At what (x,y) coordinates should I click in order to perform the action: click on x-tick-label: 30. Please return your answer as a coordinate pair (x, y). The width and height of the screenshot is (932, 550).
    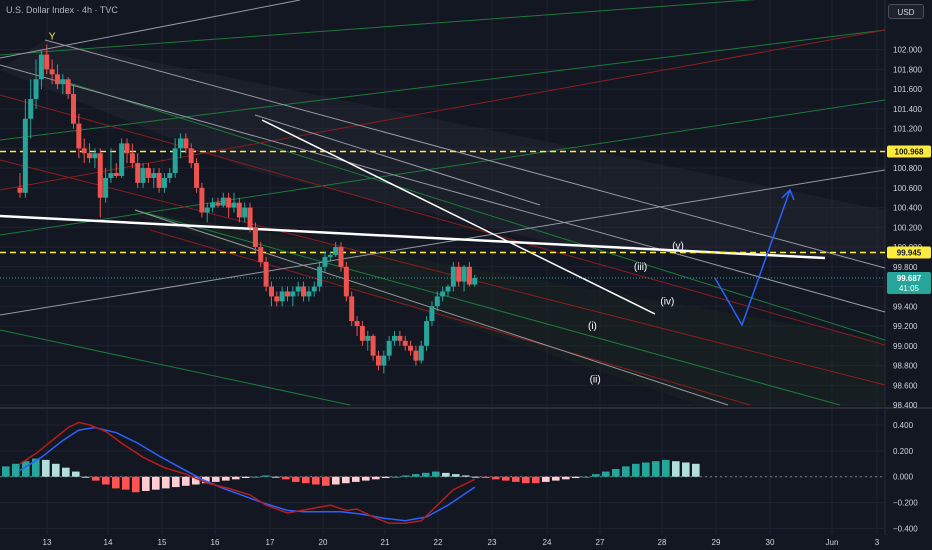
    Looking at the image, I should click on (770, 542).